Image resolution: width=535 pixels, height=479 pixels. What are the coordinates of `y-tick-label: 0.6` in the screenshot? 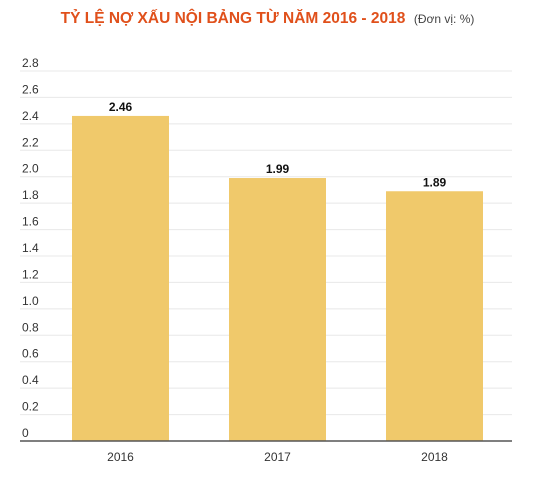 It's located at (30, 354).